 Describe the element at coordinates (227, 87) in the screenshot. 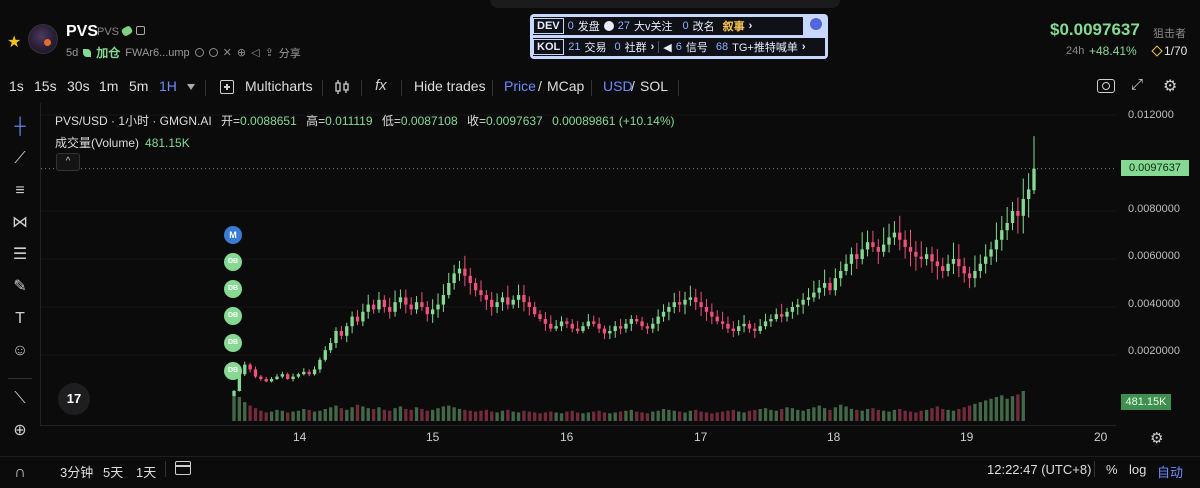

I see `multicharts-icon` at that location.